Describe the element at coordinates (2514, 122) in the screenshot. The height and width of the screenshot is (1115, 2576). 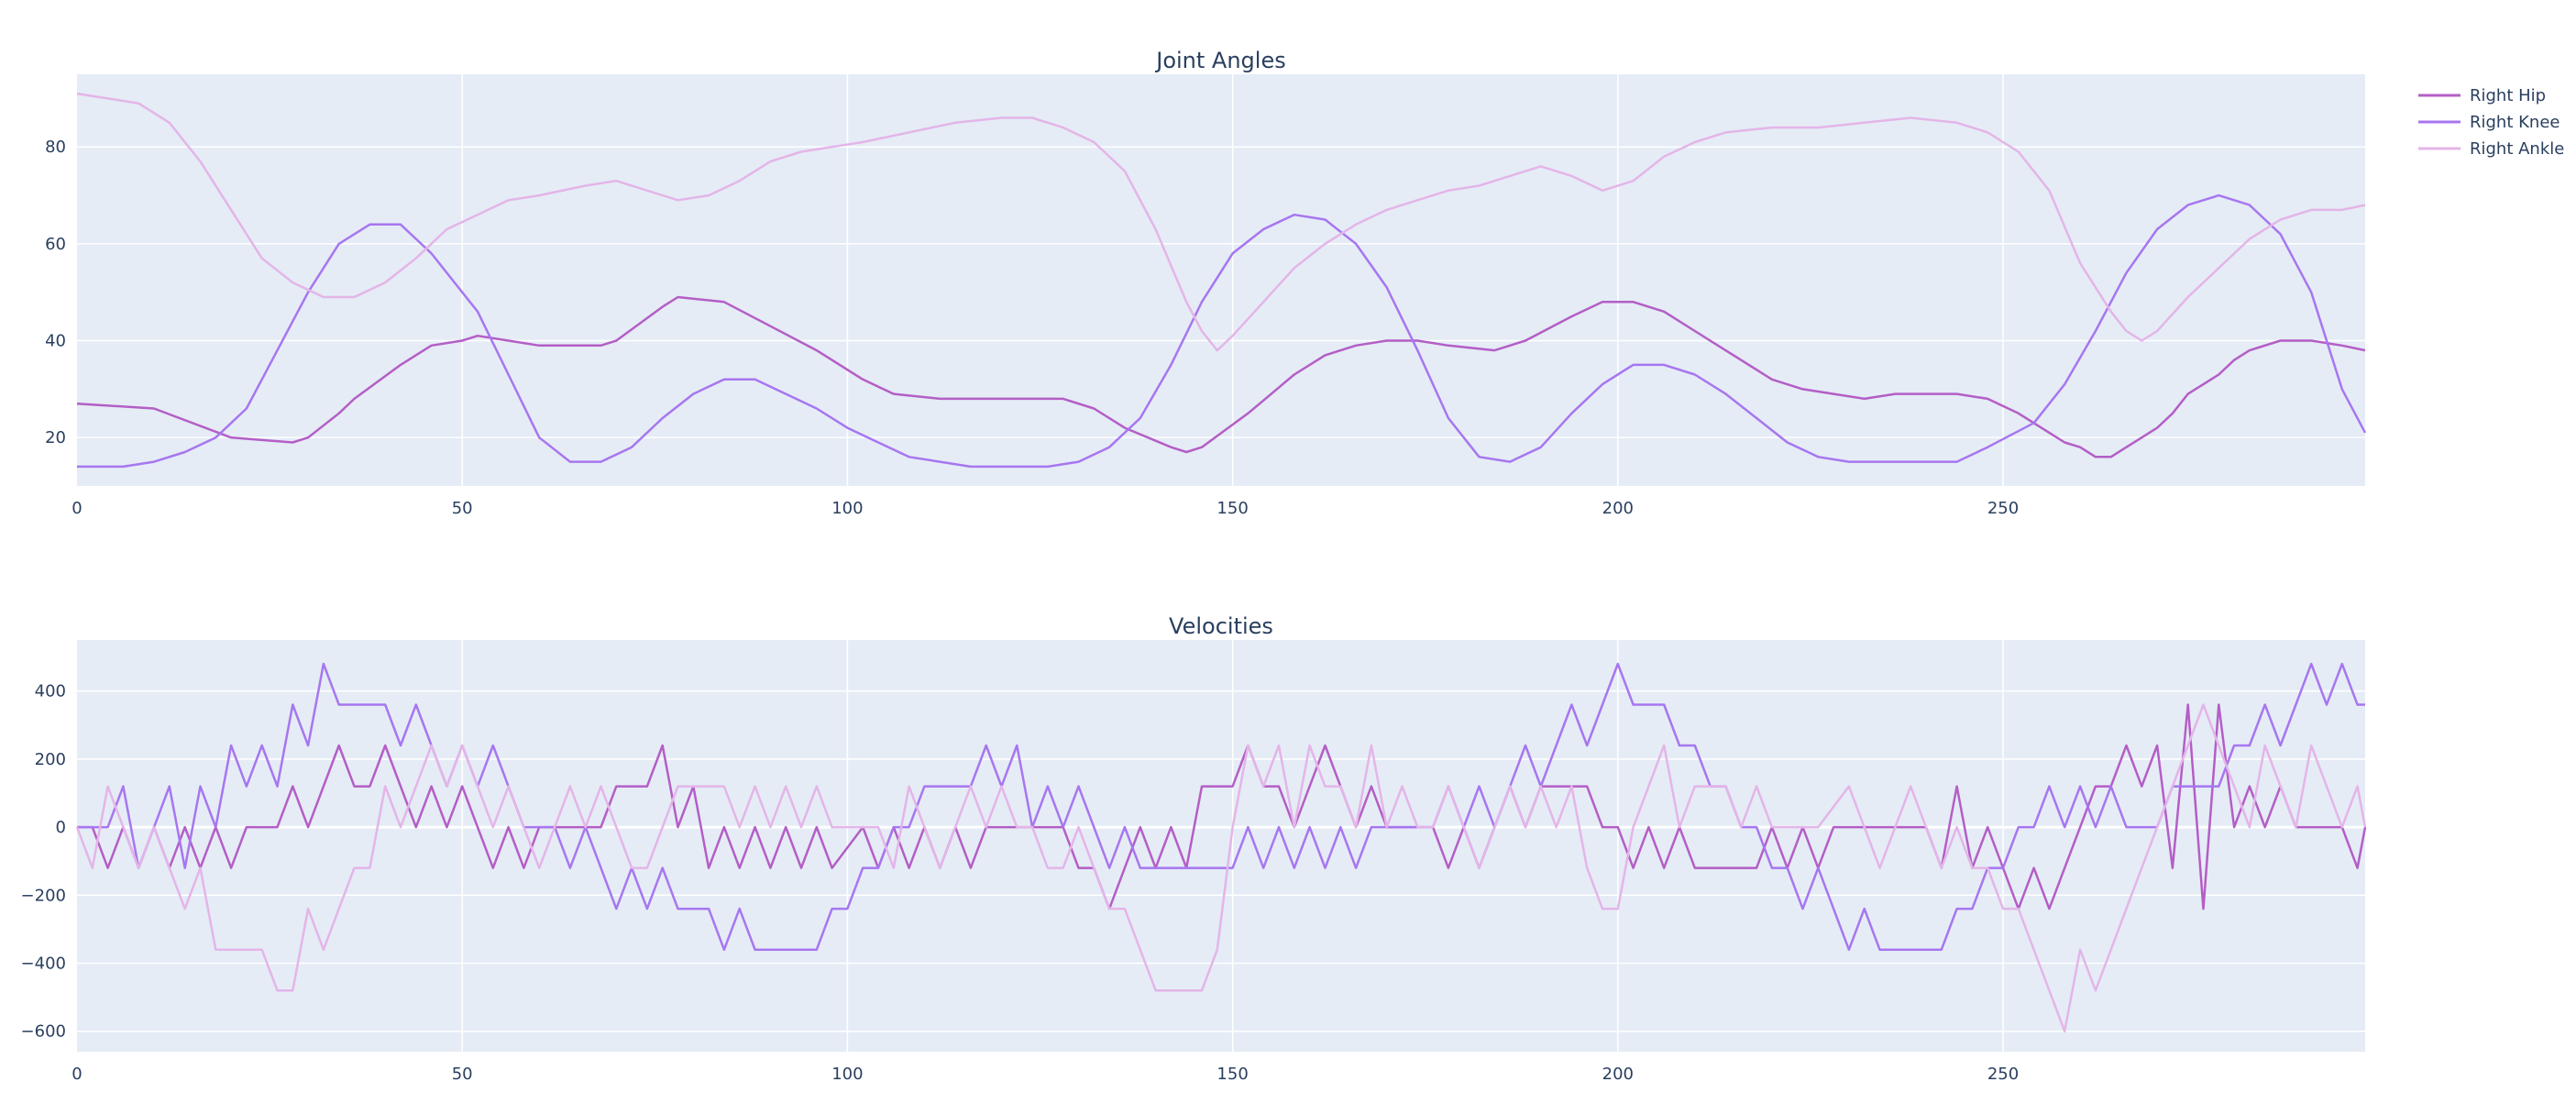
I see `legend-label-right-knee: Right Knee` at that location.